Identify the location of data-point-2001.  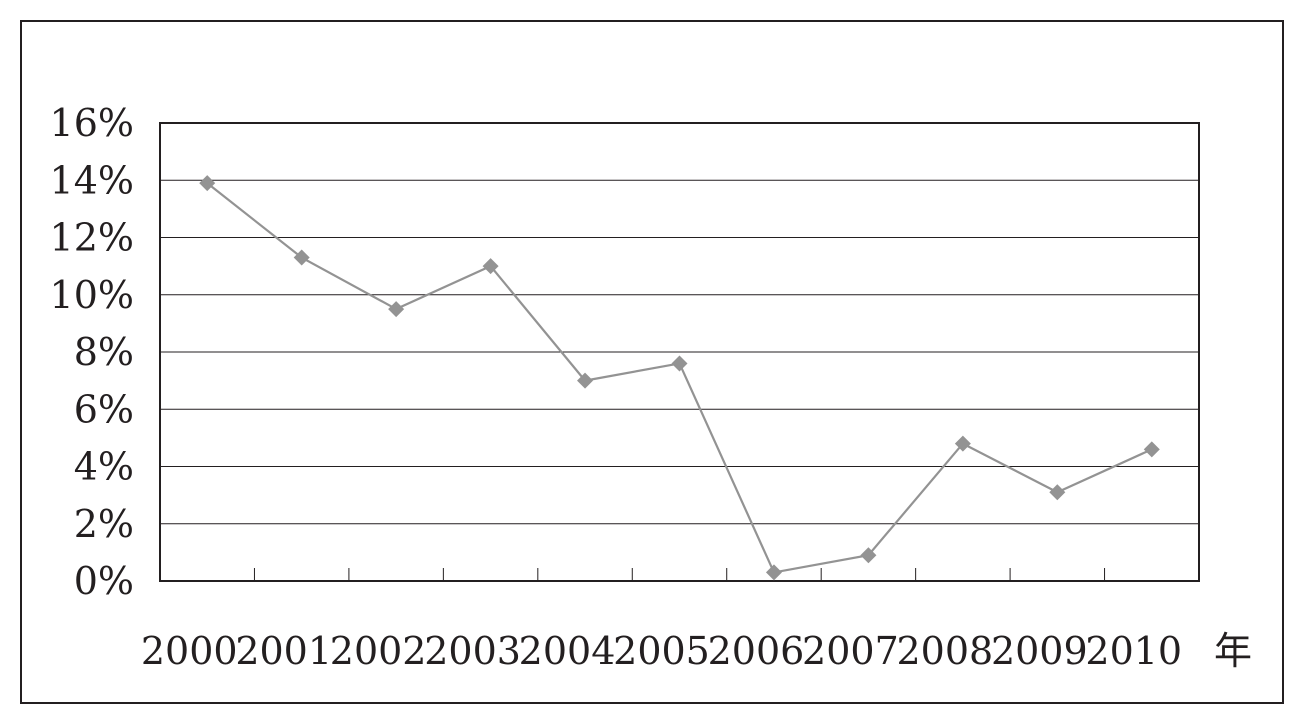
(301, 257).